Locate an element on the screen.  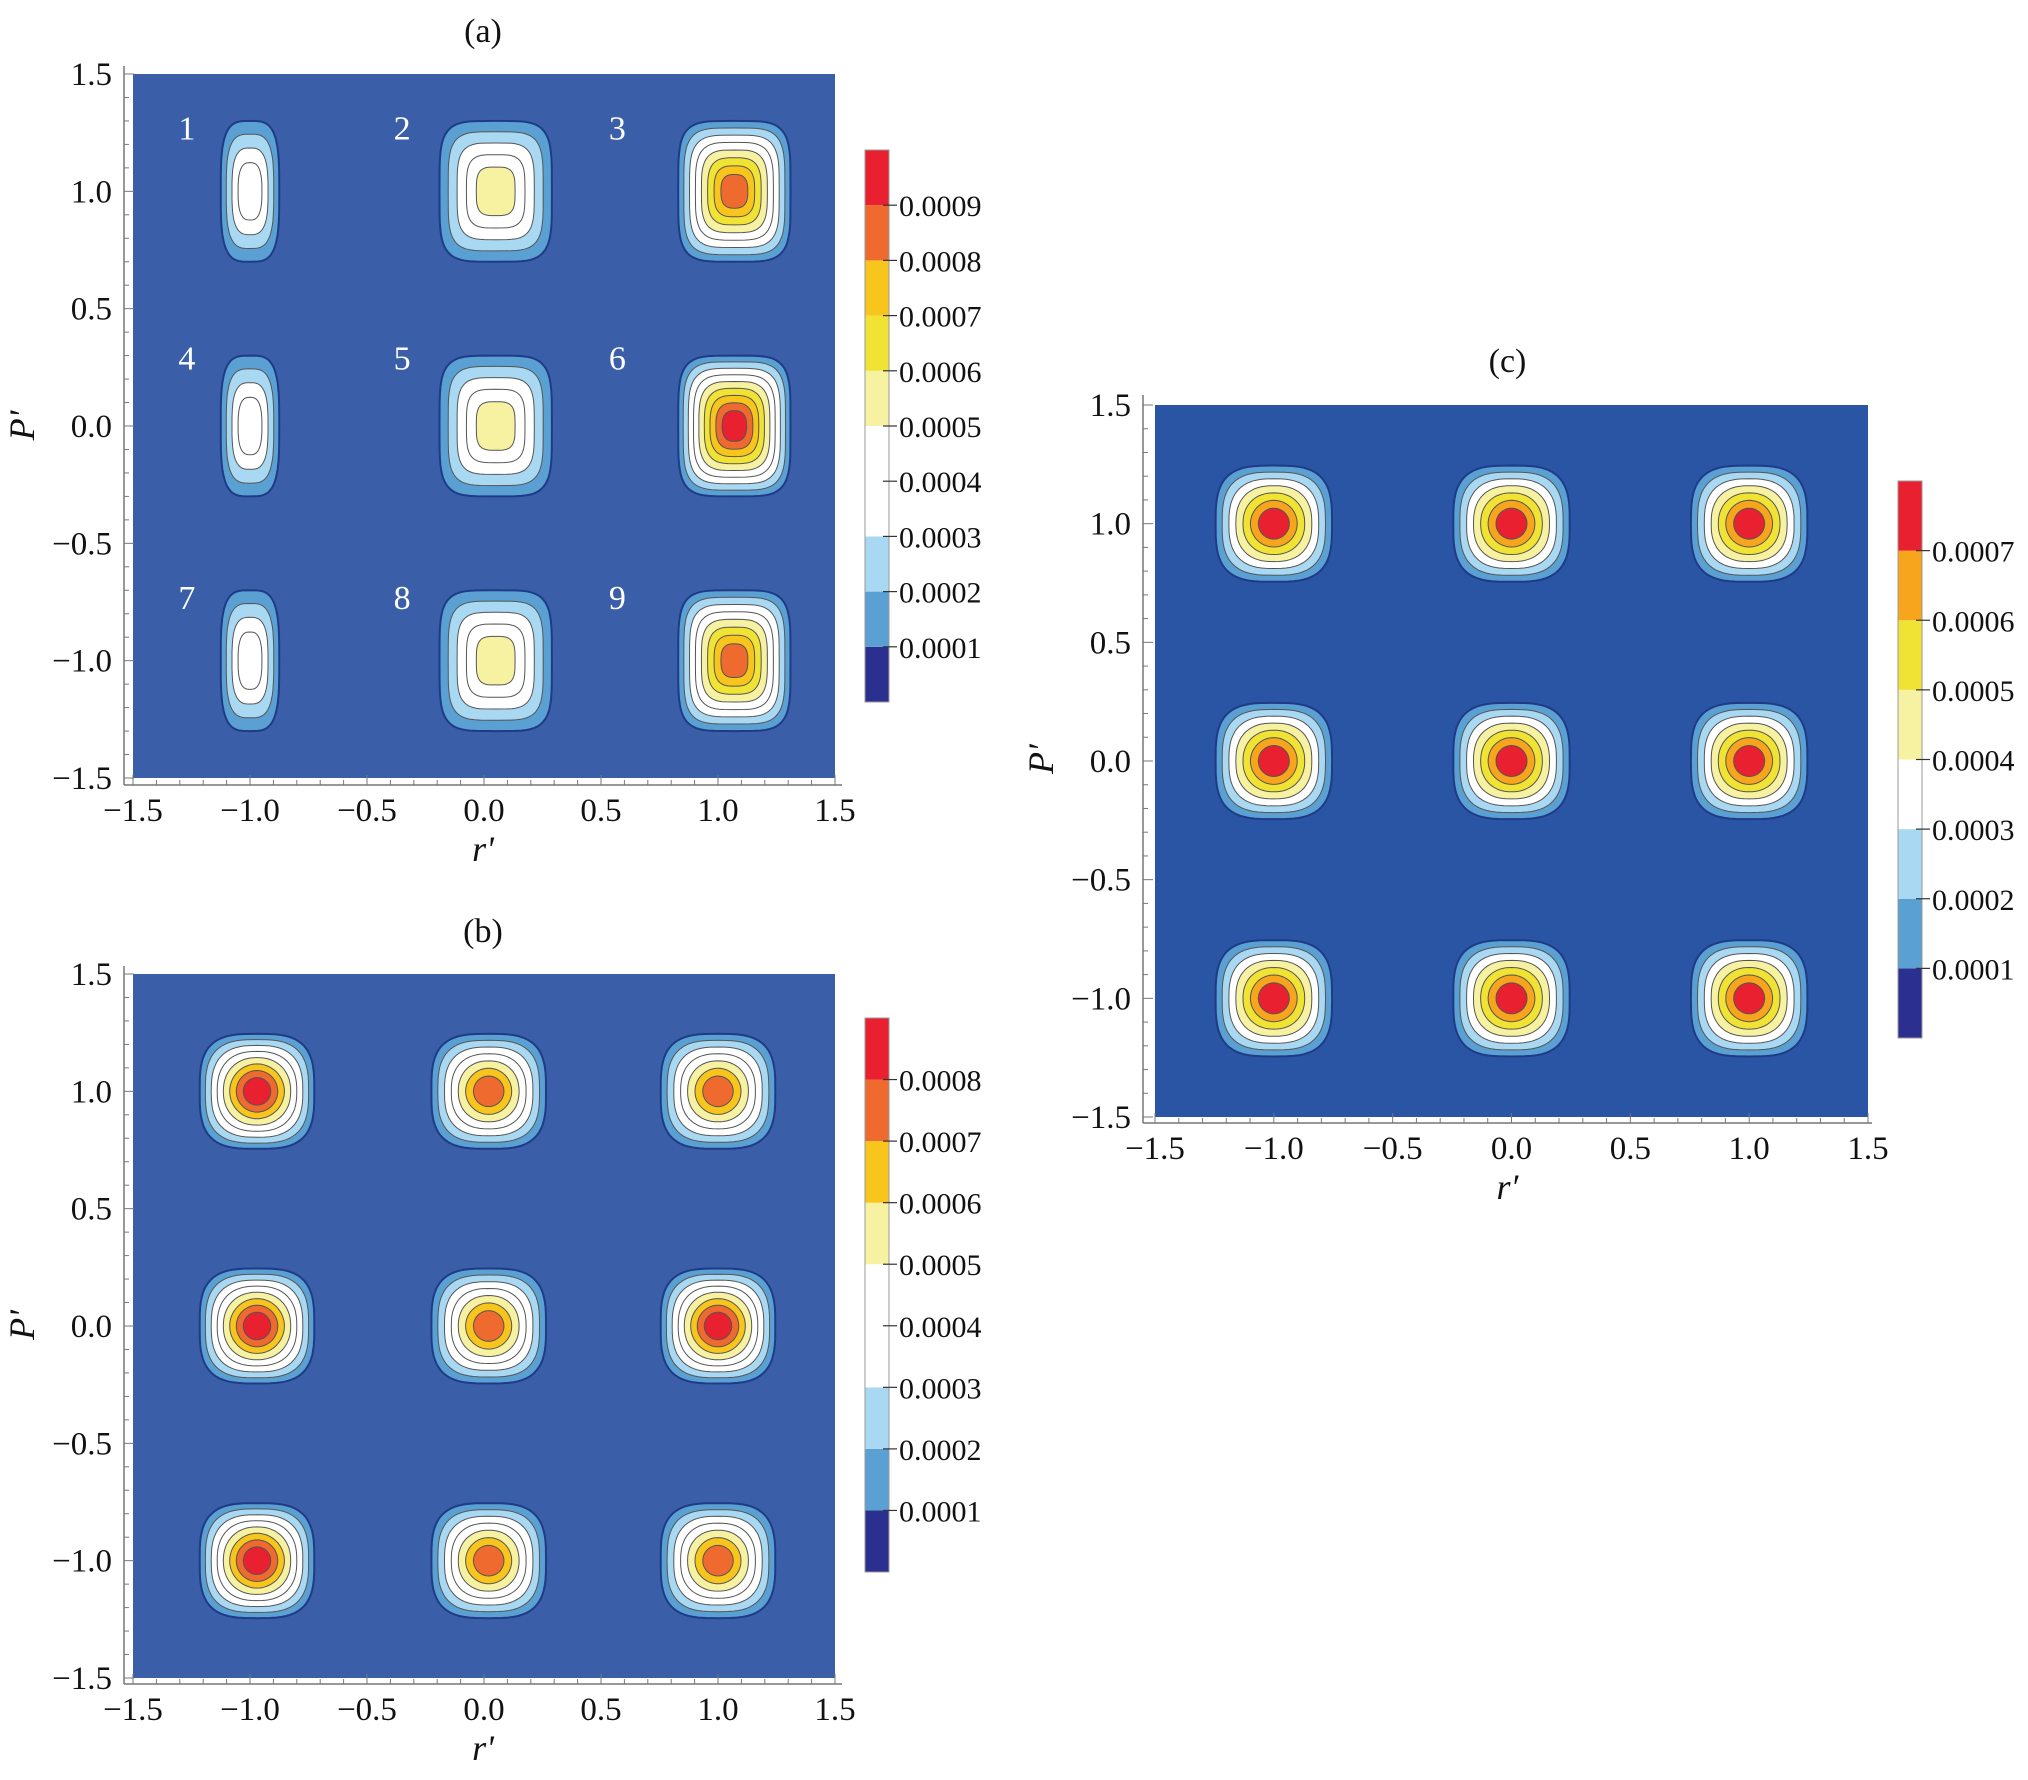
y-tick-label: 0.0 is located at coordinates (1110, 762).